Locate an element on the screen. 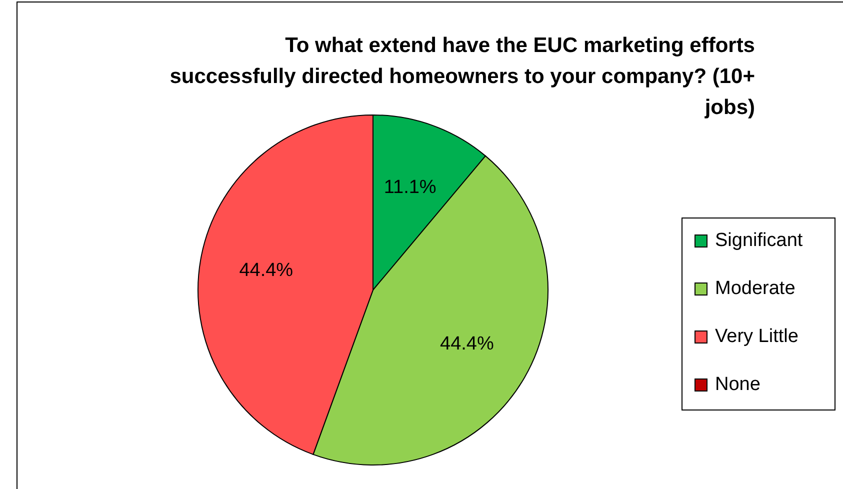 This screenshot has width=843, height=489. chart-title: To what extend have the EUC marketing efforts successfully directed homeowners to your company? (10+ jobs) is located at coordinates (462, 76).